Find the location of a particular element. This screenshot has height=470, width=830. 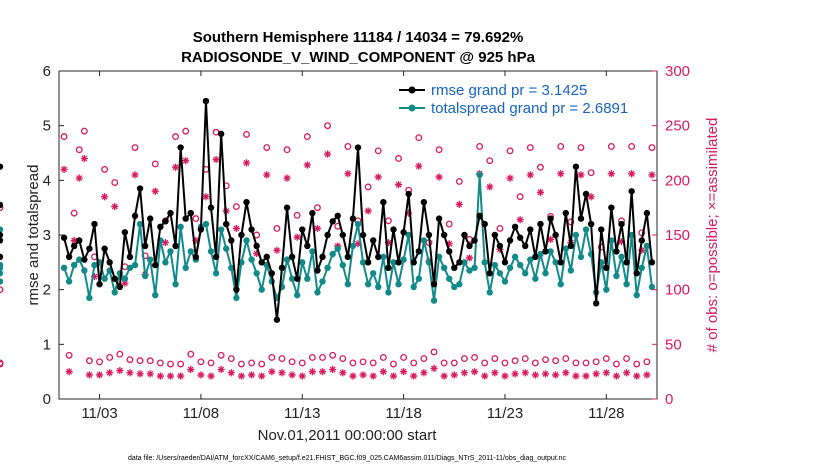

chart-title-line-2: RADIOSONDE_V_WIND_COMPONENT @ 925 hPa is located at coordinates (358, 57).